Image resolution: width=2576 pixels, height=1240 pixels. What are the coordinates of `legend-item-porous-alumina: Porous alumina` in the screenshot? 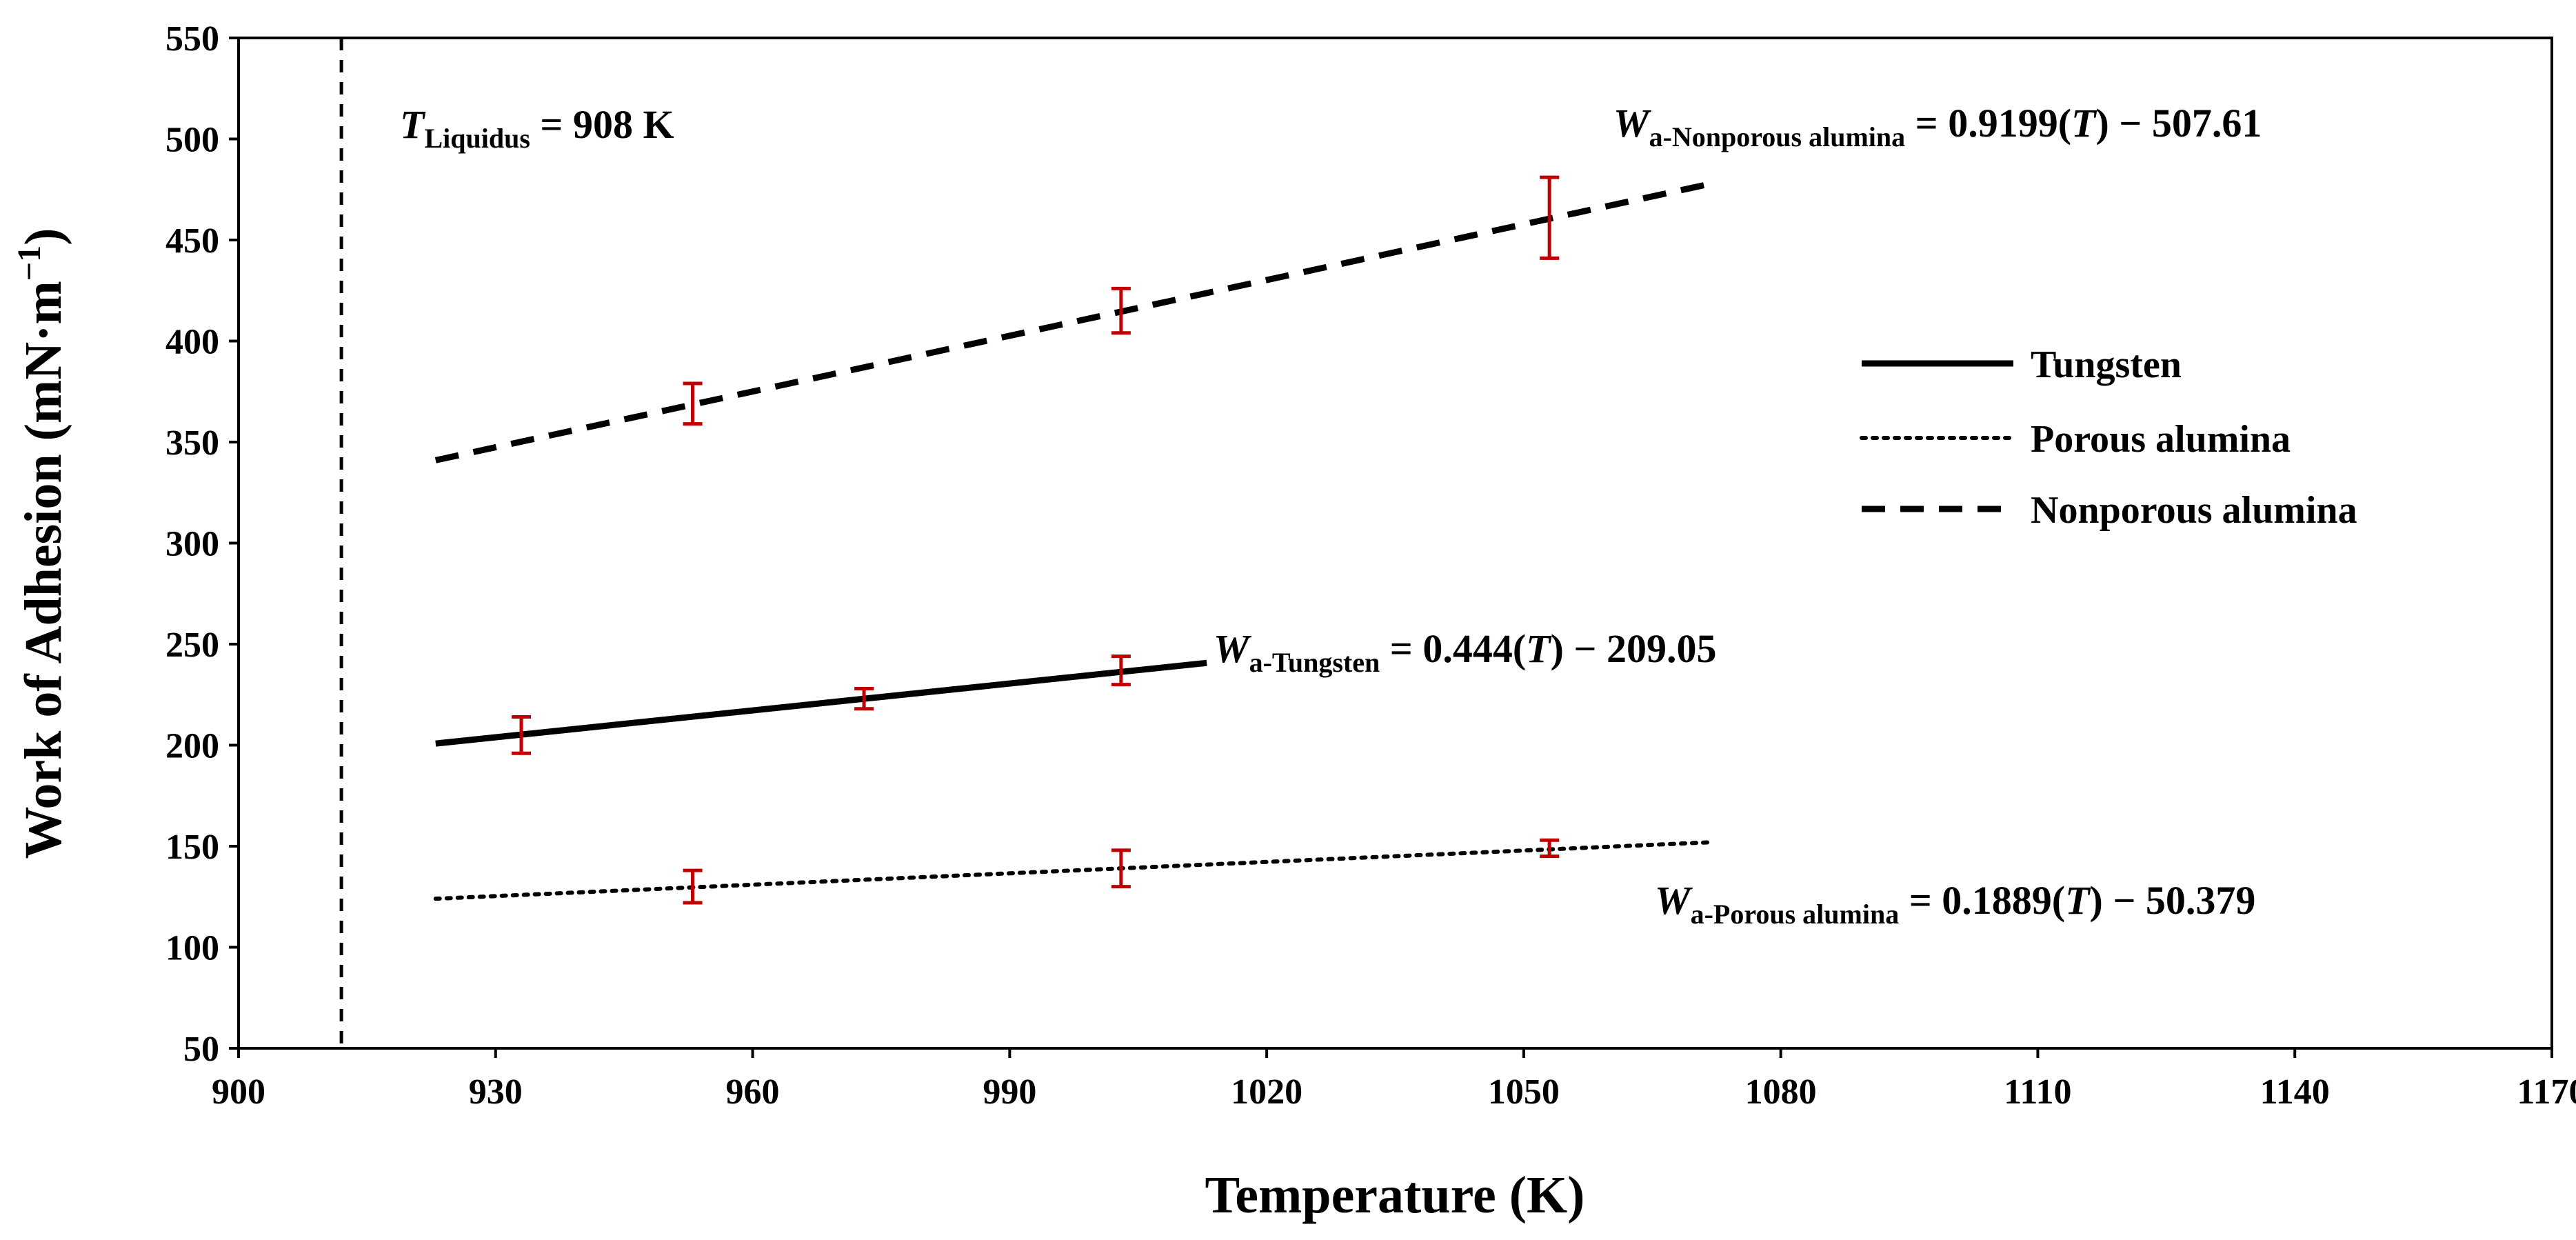 It's located at (2075, 439).